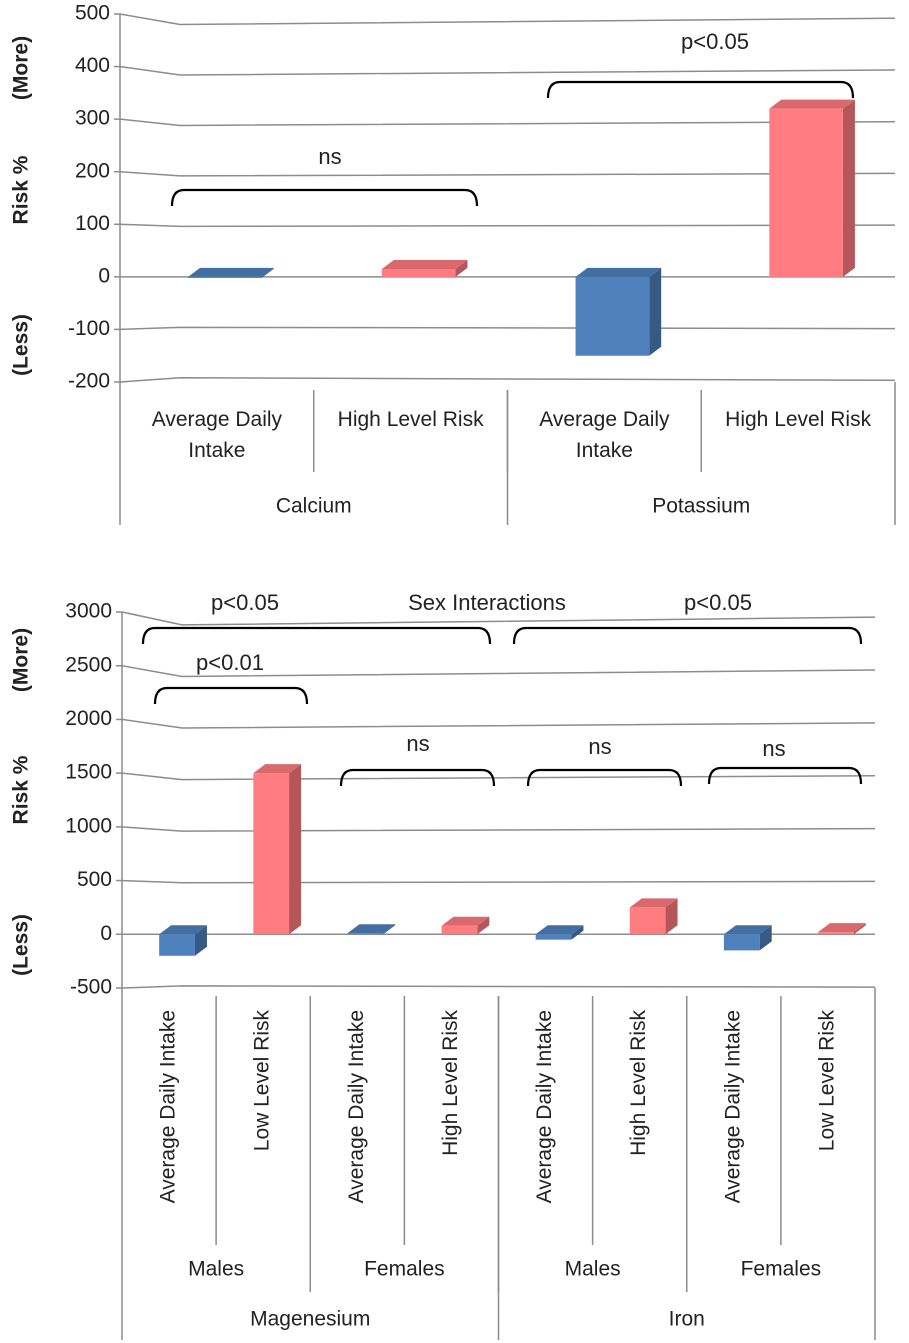 This screenshot has width=909, height=1343. Describe the element at coordinates (92, 170) in the screenshot. I see `y-tick-label: 200` at that location.